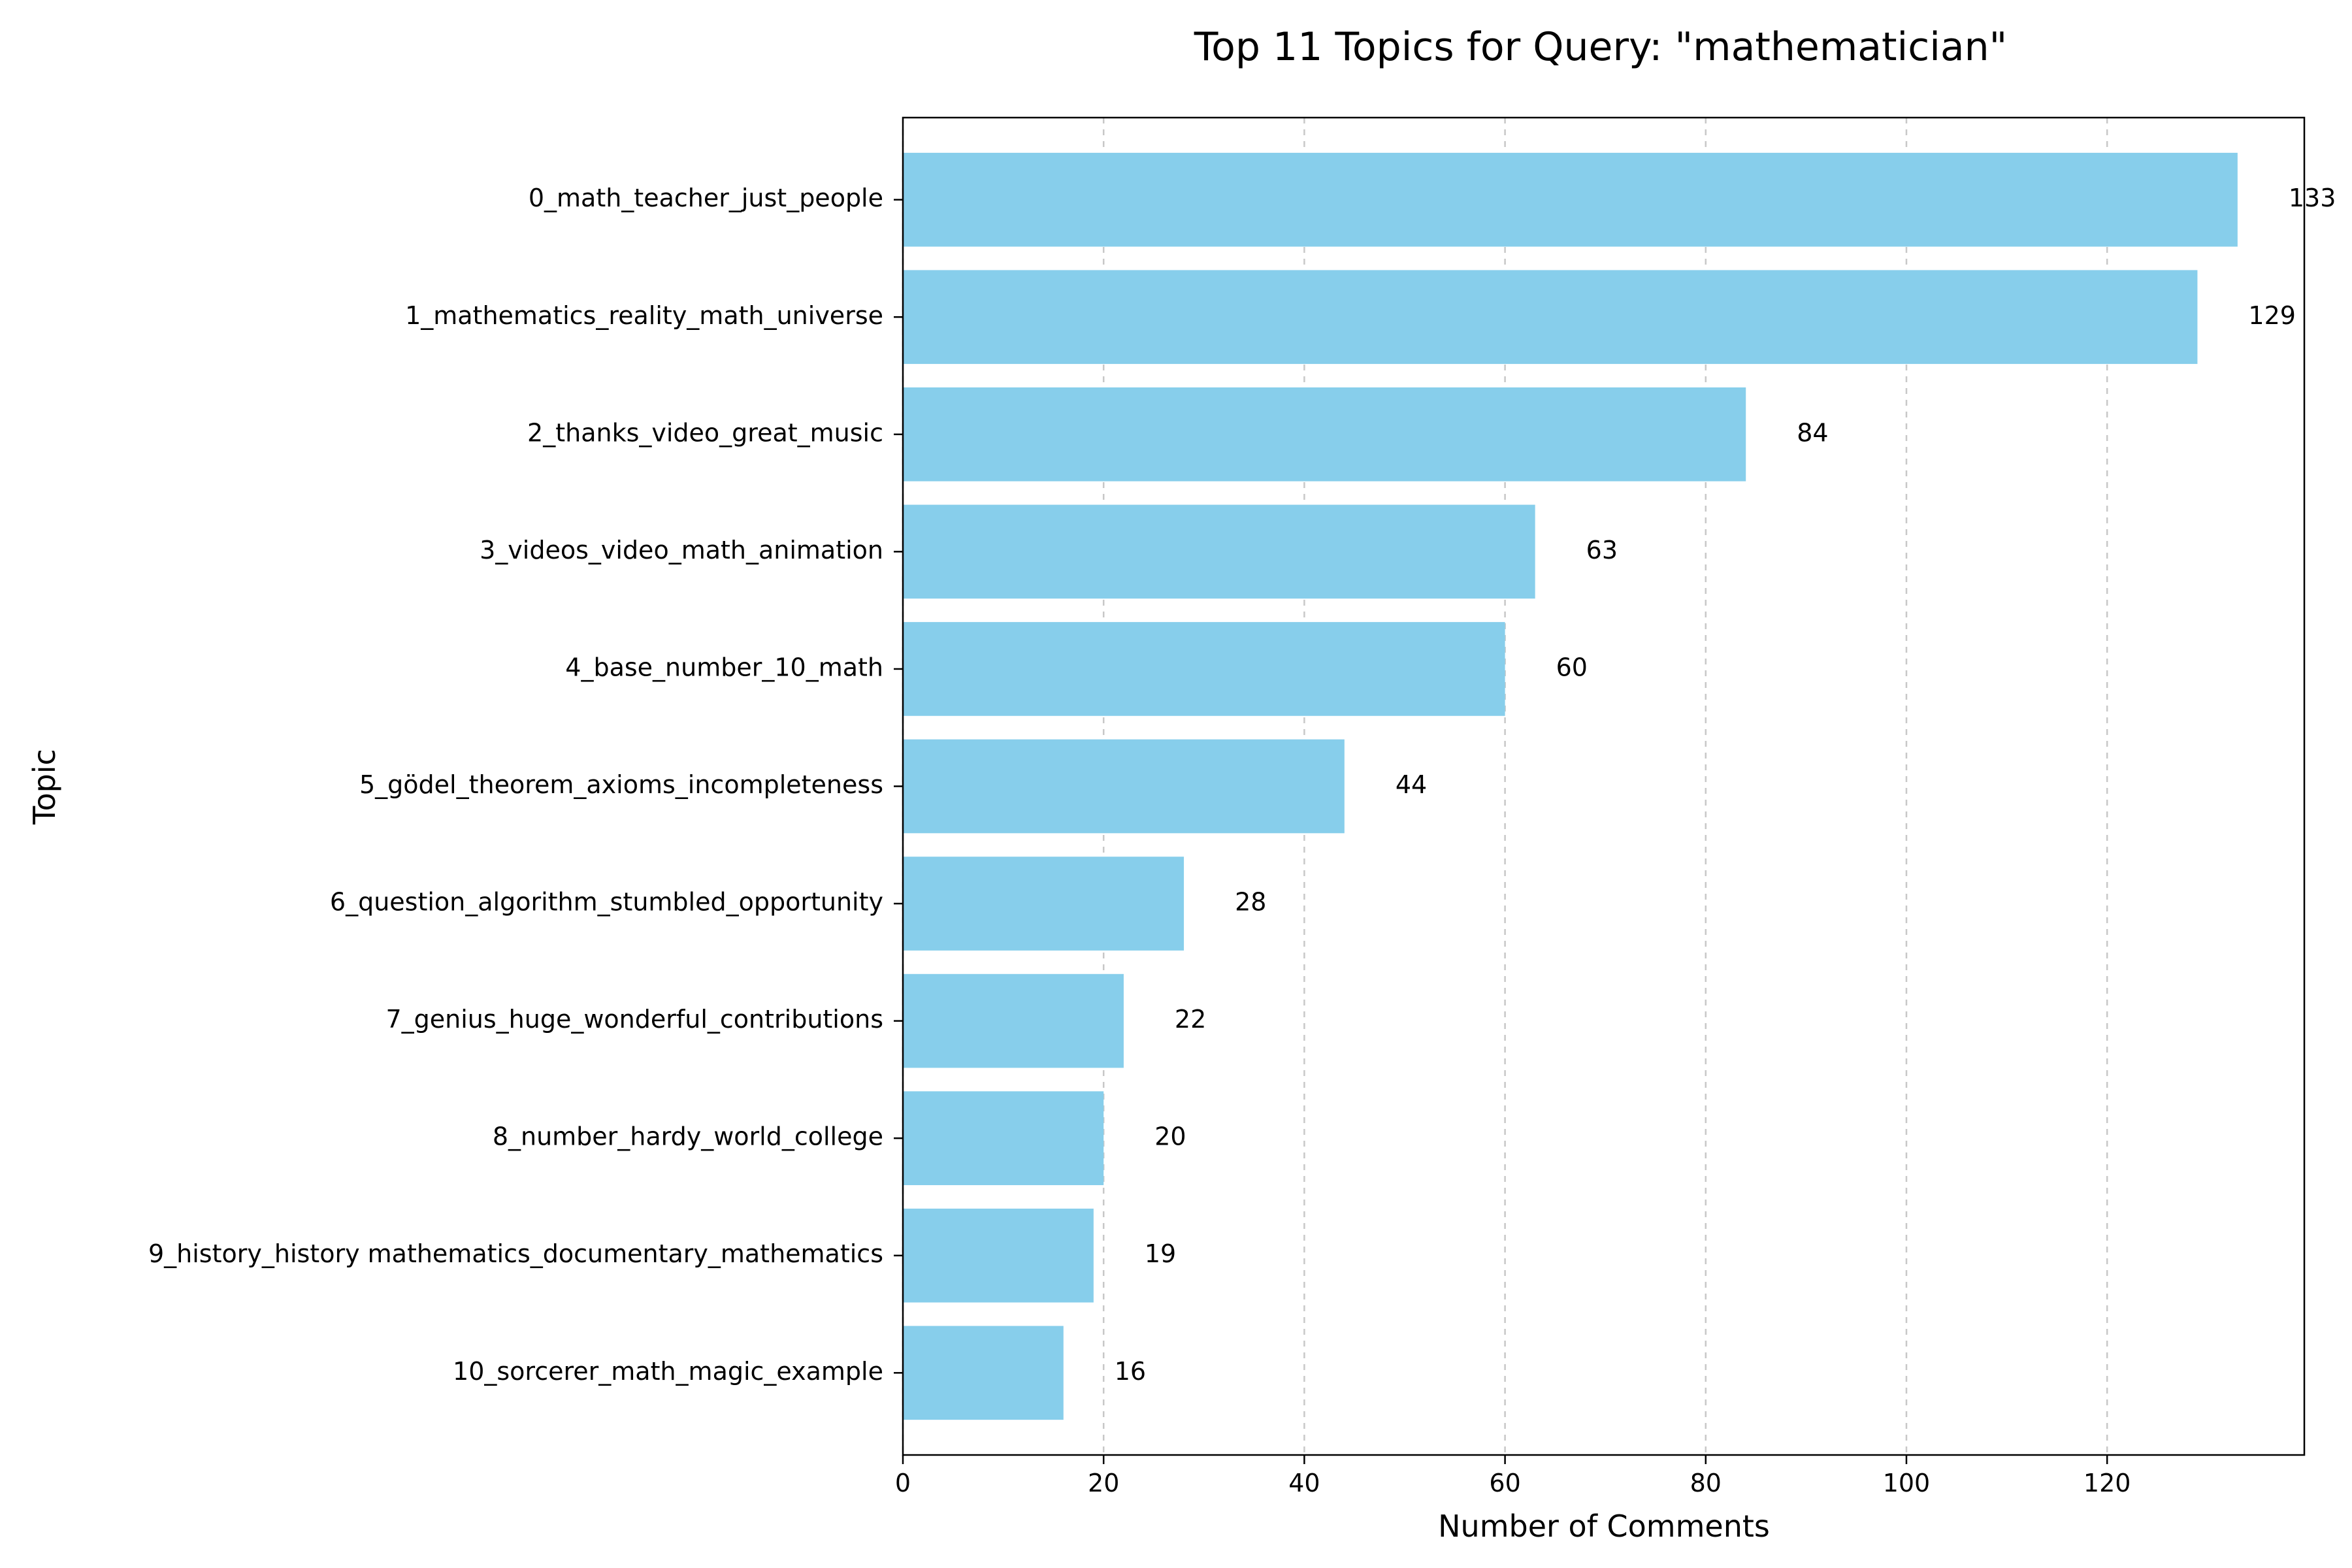  What do you see at coordinates (1602, 550) in the screenshot?
I see `bar-value-label-3: 63` at bounding box center [1602, 550].